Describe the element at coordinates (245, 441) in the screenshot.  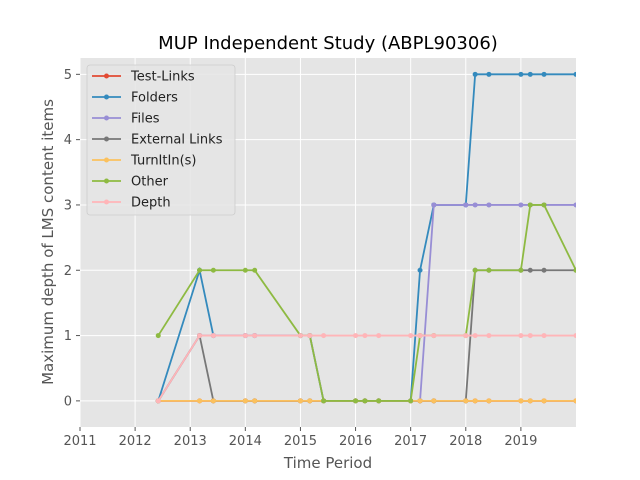
I see `x-tick-label: 2014` at that location.